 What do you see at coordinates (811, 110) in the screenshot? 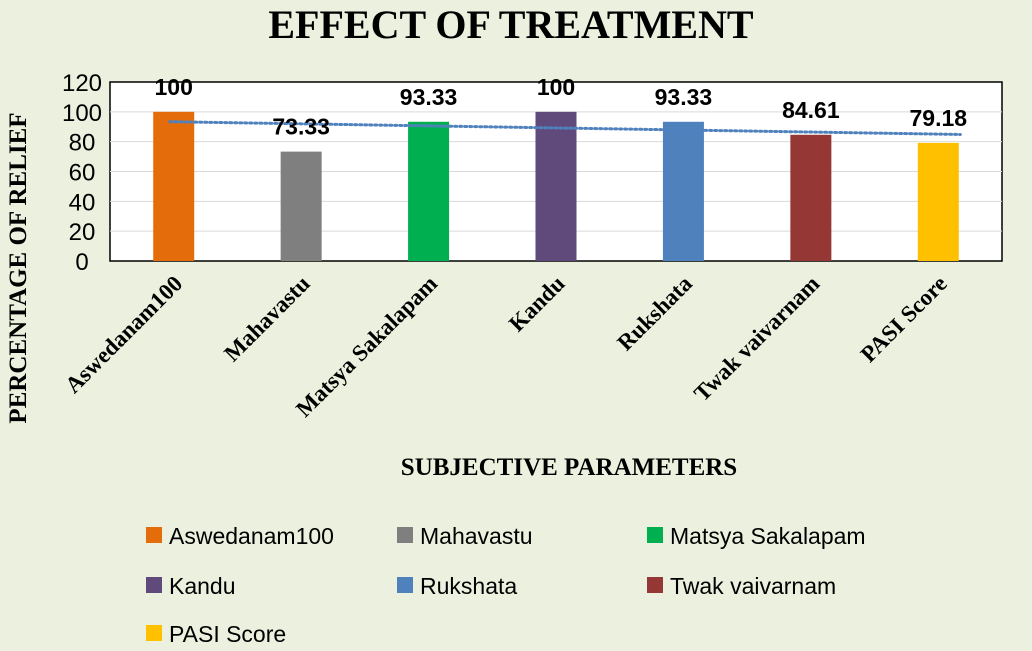
I see `data-label: 84.61` at bounding box center [811, 110].